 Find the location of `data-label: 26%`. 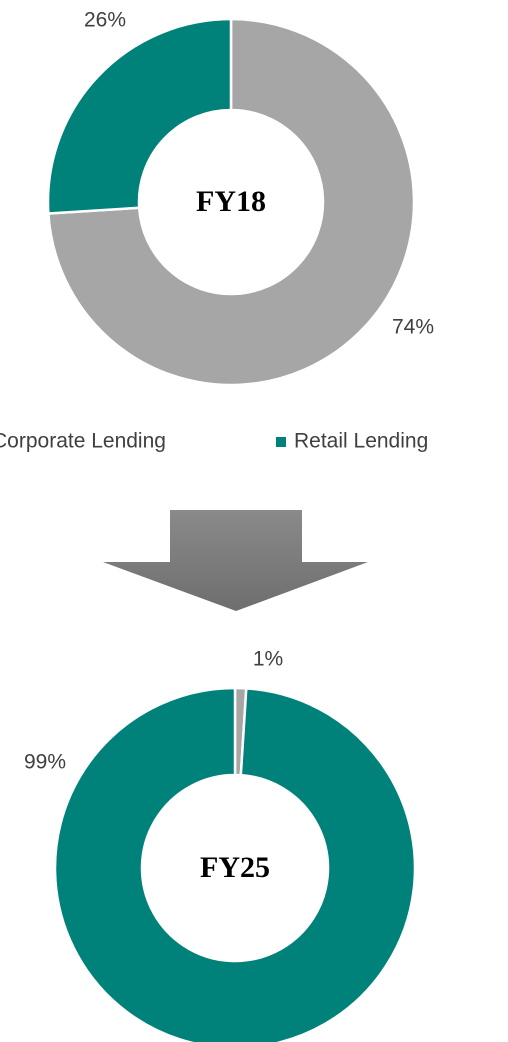

data-label: 26% is located at coordinates (105, 20).